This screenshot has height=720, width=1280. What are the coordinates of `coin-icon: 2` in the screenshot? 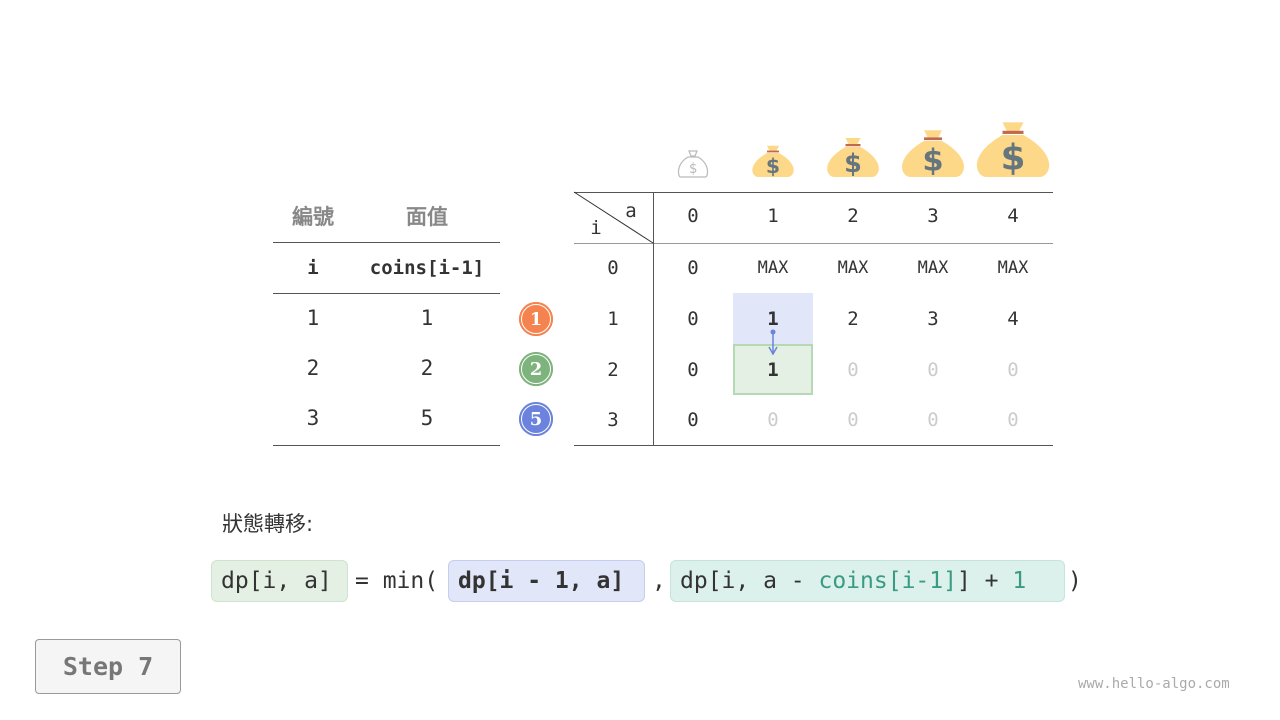 It's located at (536, 369).